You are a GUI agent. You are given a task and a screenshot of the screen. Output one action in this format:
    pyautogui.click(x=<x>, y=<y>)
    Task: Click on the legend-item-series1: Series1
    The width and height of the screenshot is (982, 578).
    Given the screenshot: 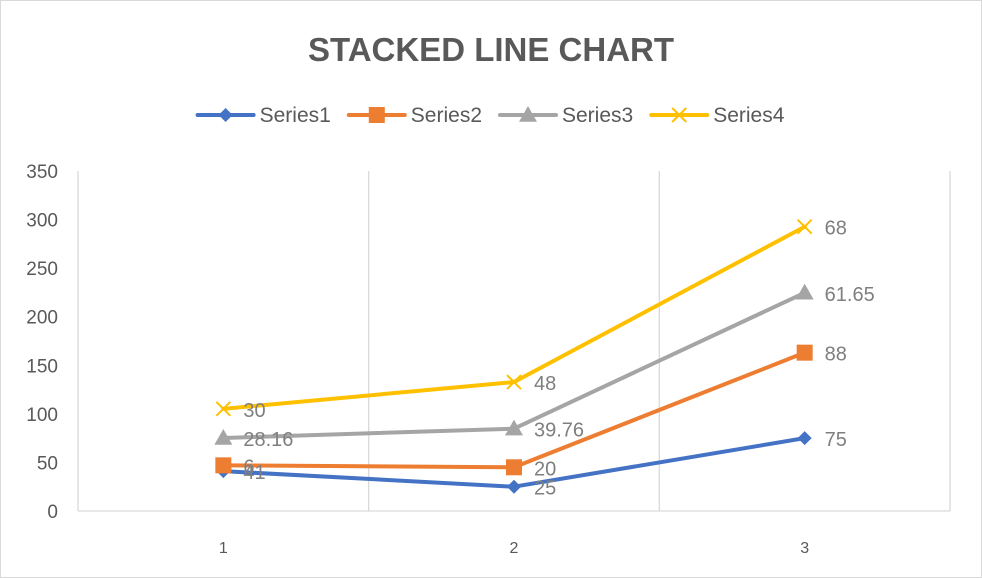 What is the action you would take?
    pyautogui.click(x=263, y=115)
    